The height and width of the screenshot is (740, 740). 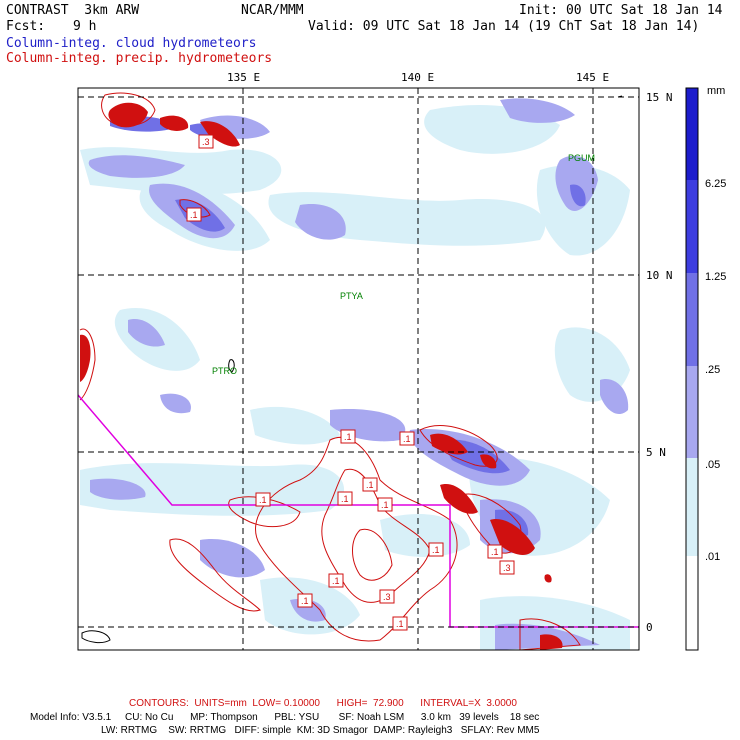 I want to click on init-time: Init: 00 UTC Sat 18 Jan 14, so click(x=621, y=10).